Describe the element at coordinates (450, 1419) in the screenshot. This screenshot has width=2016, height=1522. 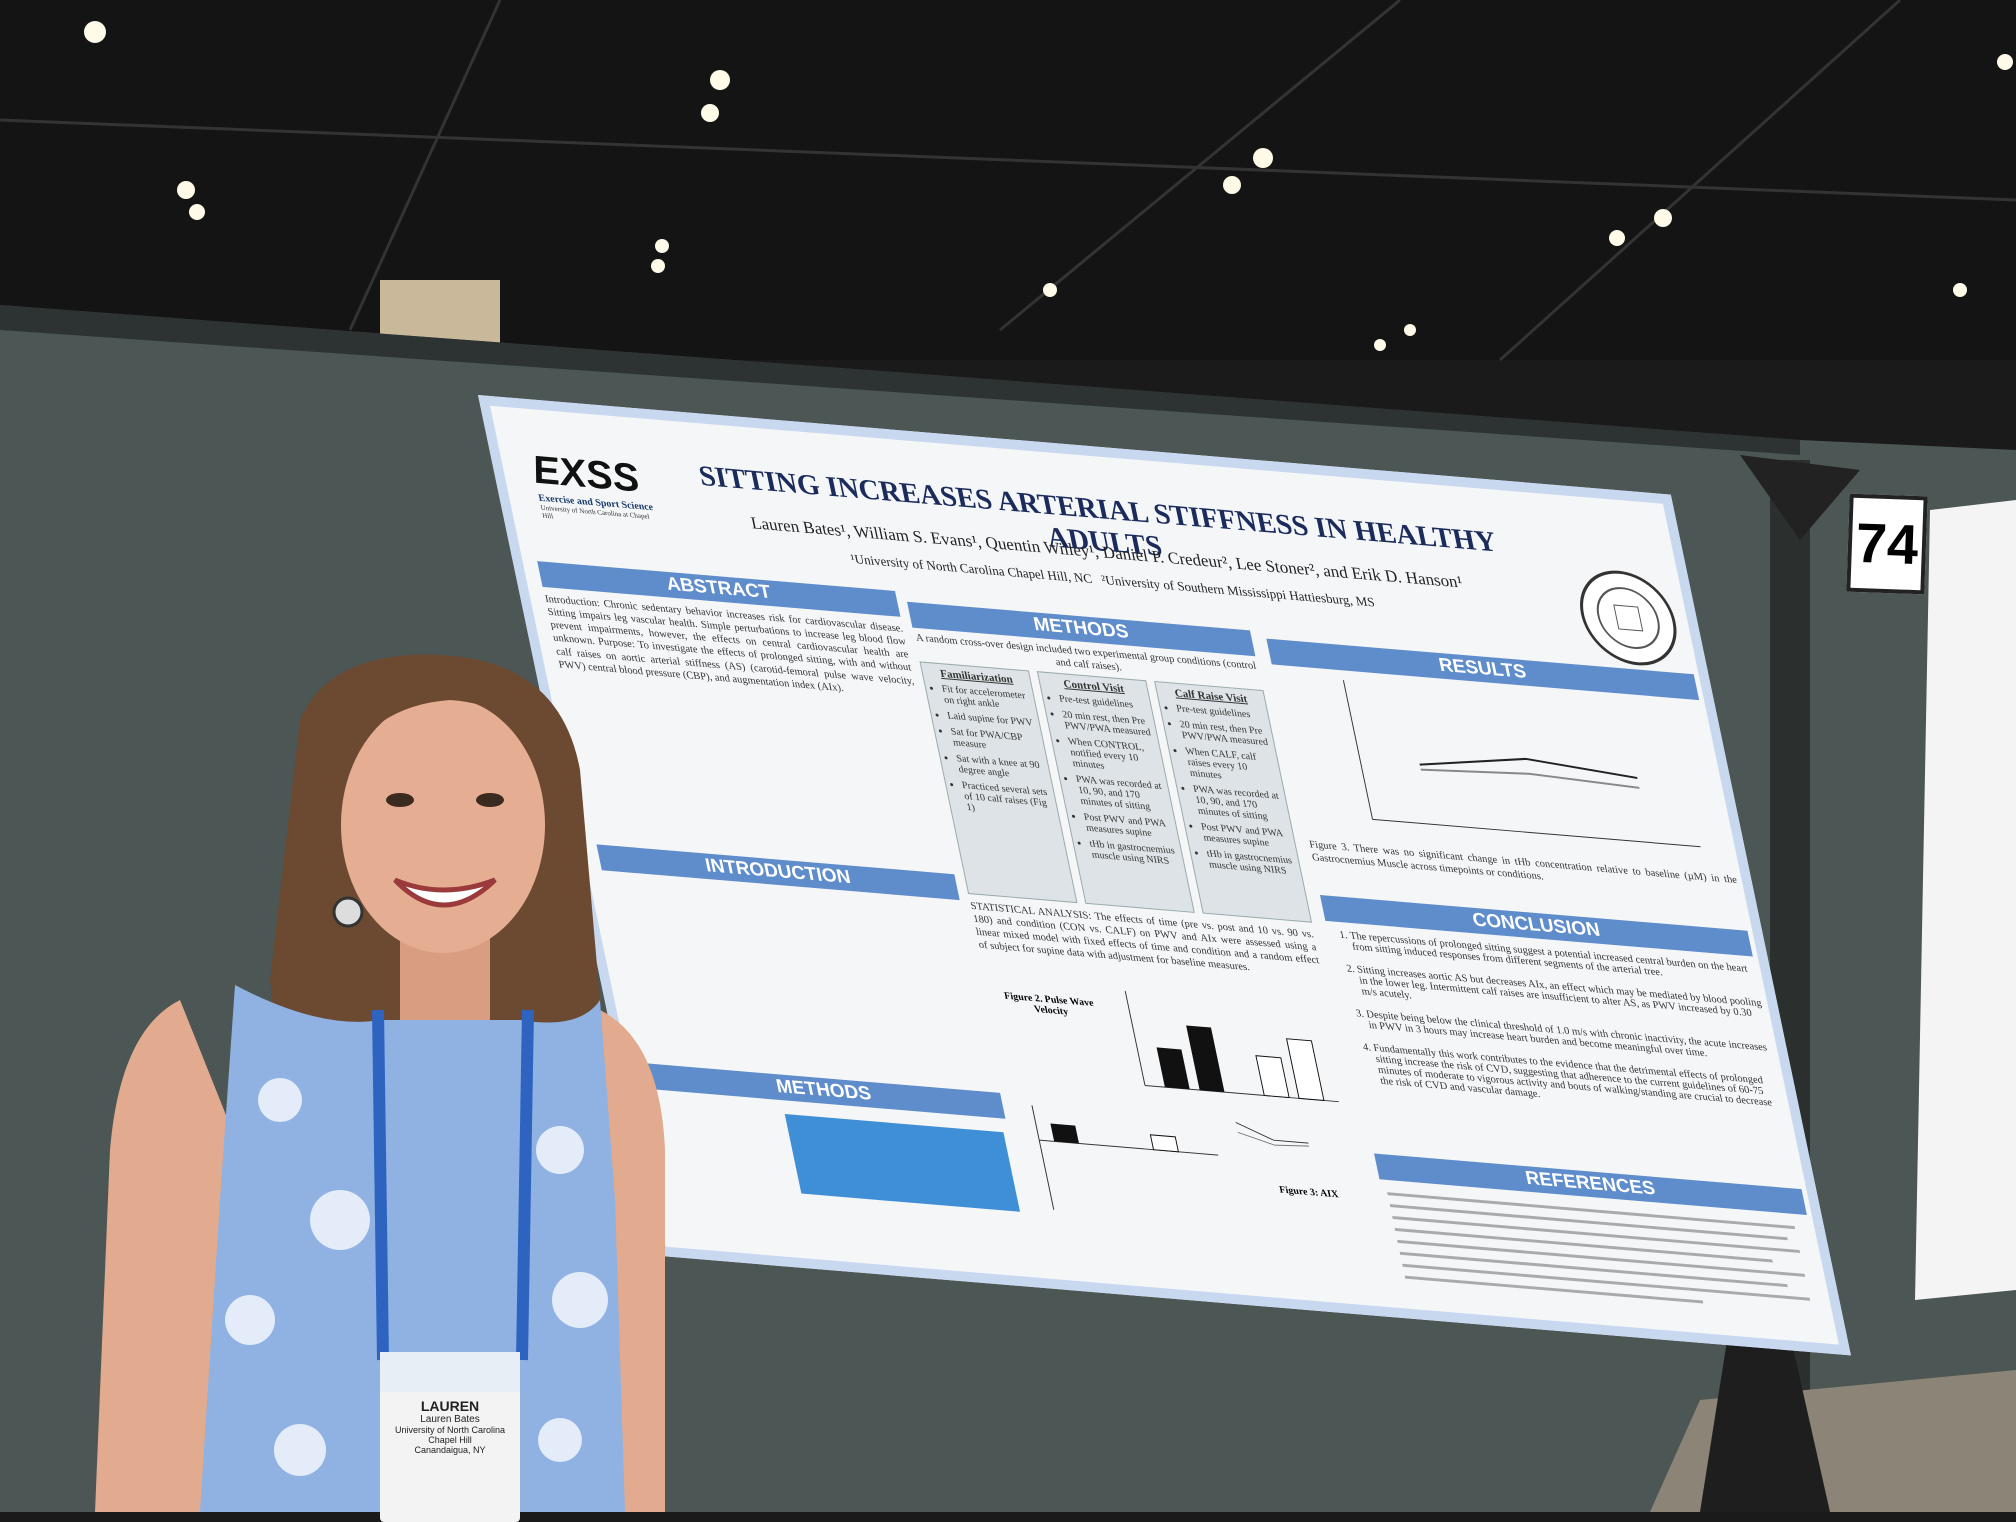
I see `badge-full-name: Lauren Bates` at that location.